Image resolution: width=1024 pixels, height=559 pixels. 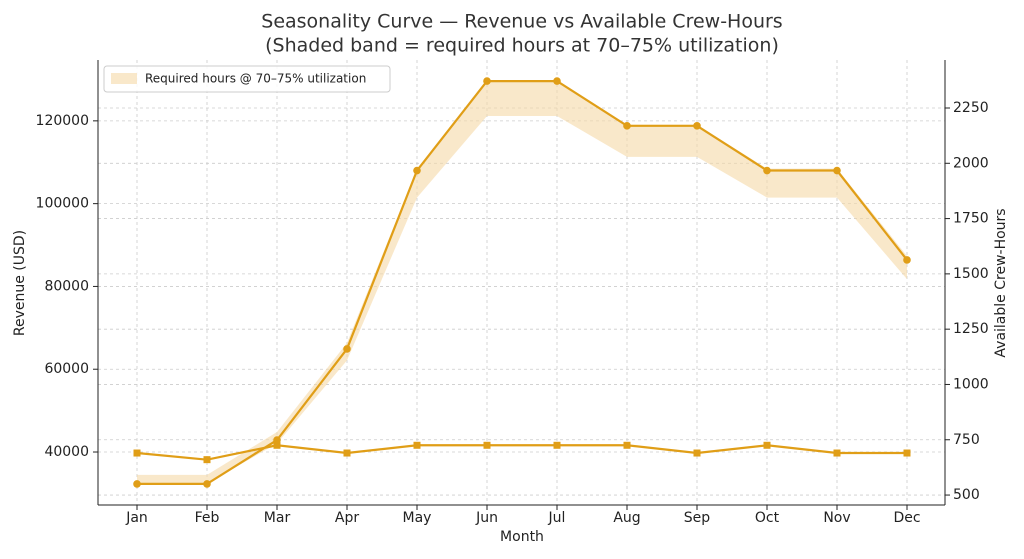 I want to click on y2-tick-label: 500, so click(x=966, y=495).